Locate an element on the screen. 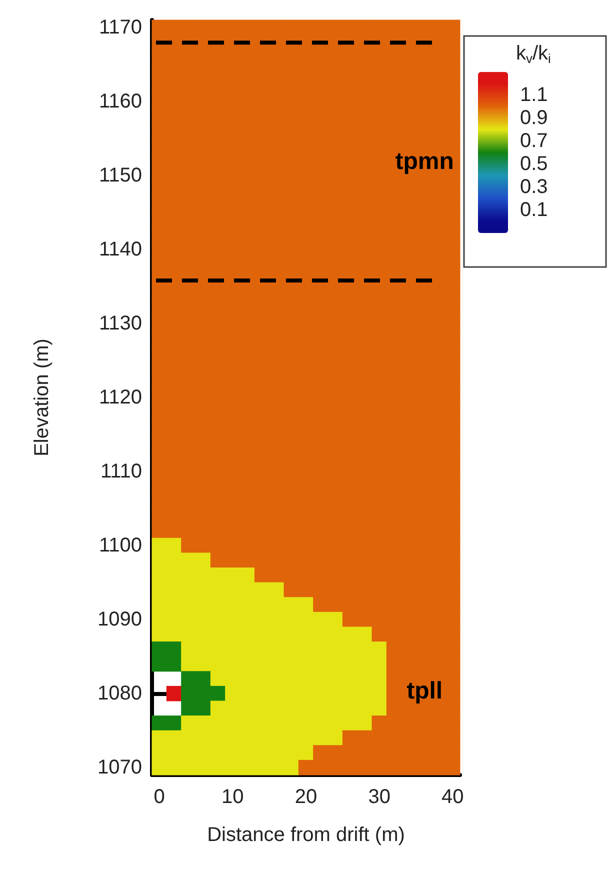  color-bar-label: 0.7 is located at coordinates (534, 141).